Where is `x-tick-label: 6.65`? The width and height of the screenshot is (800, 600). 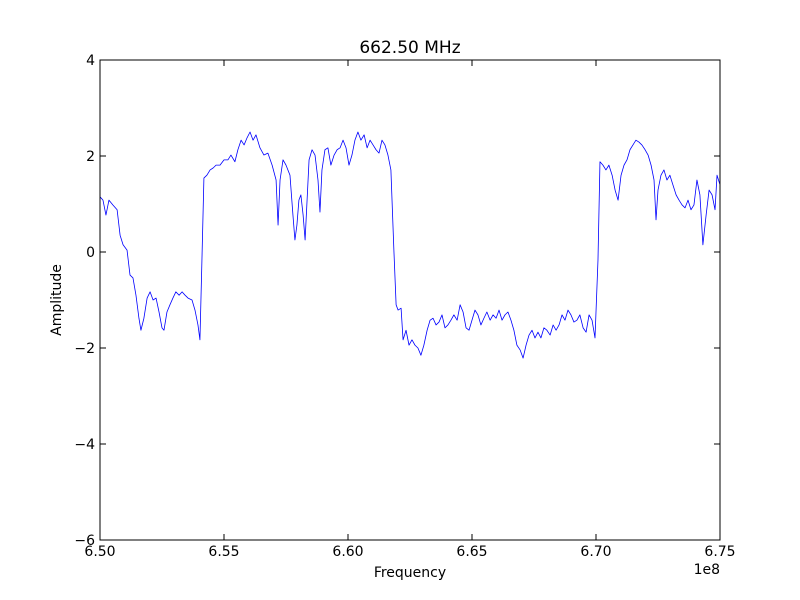
x-tick-label: 6.65 is located at coordinates (471, 552).